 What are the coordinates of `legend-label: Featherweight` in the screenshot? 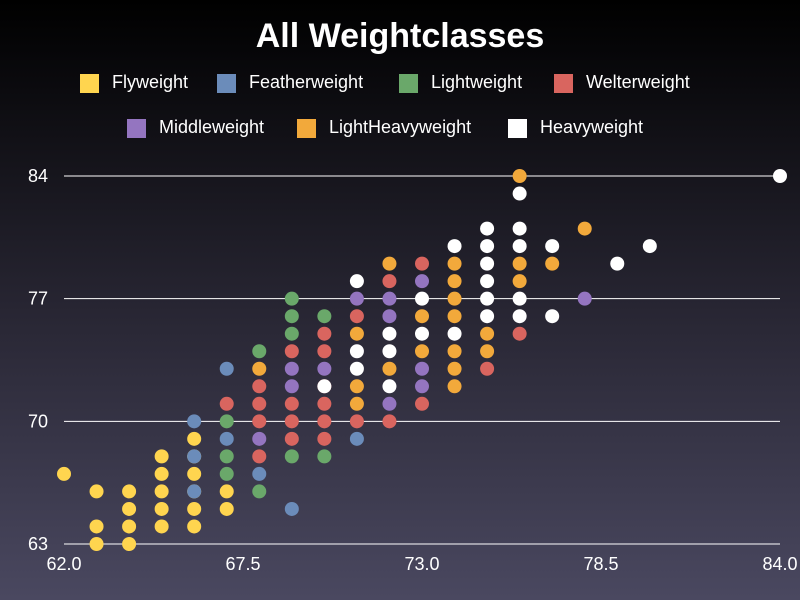 It's located at (306, 82).